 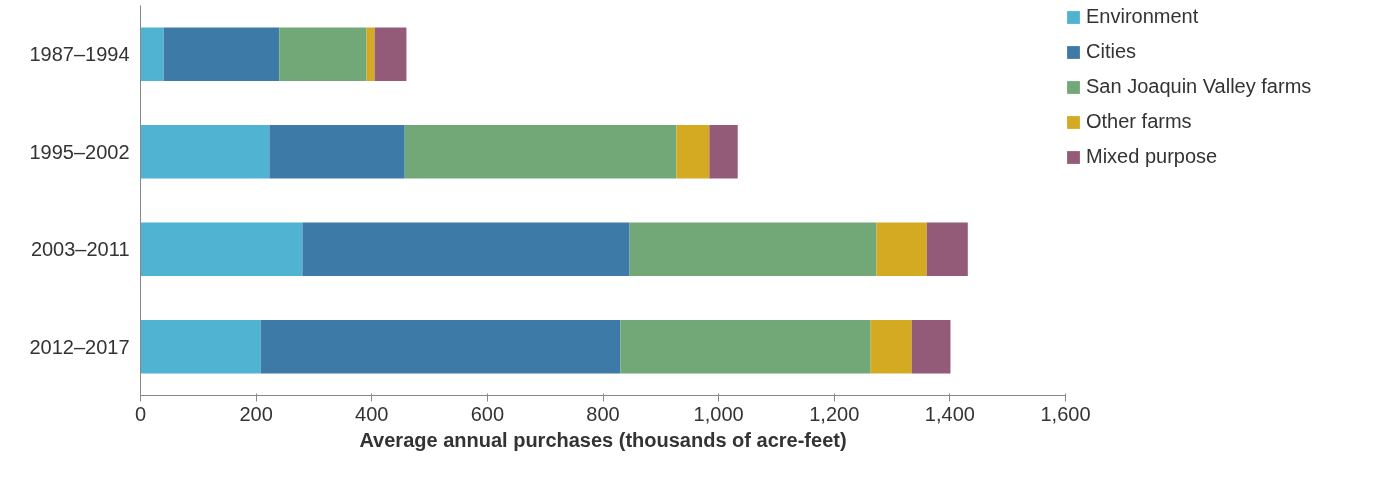 What do you see at coordinates (603, 413) in the screenshot?
I see `x-tick-label: 800` at bounding box center [603, 413].